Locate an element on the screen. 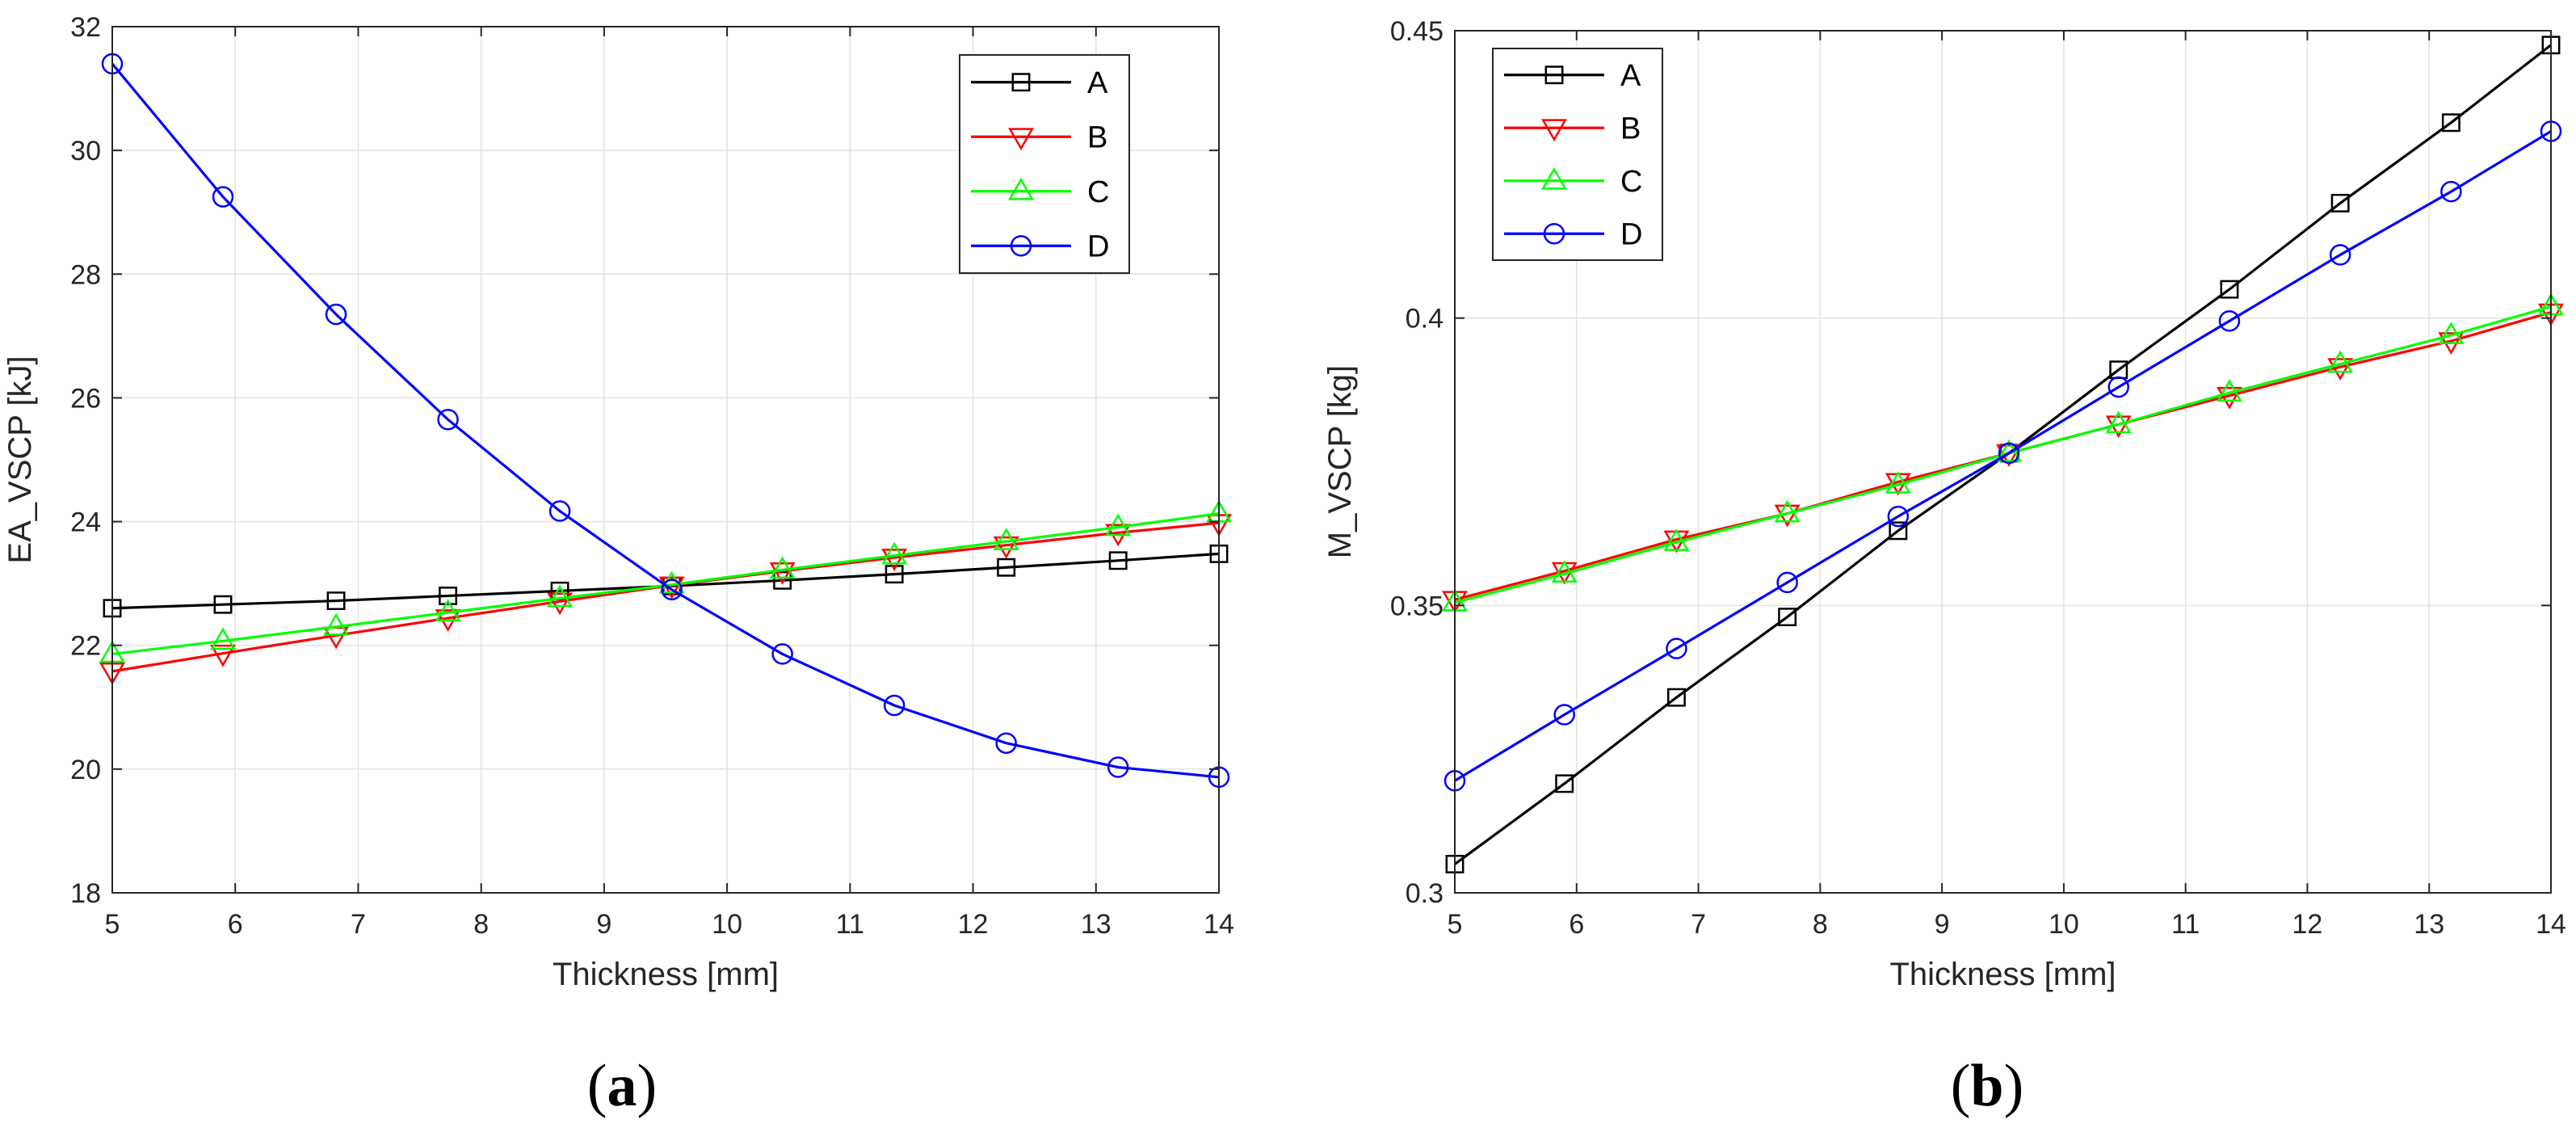  y-axis-label: M_VSCP [kg] is located at coordinates (1340, 461).